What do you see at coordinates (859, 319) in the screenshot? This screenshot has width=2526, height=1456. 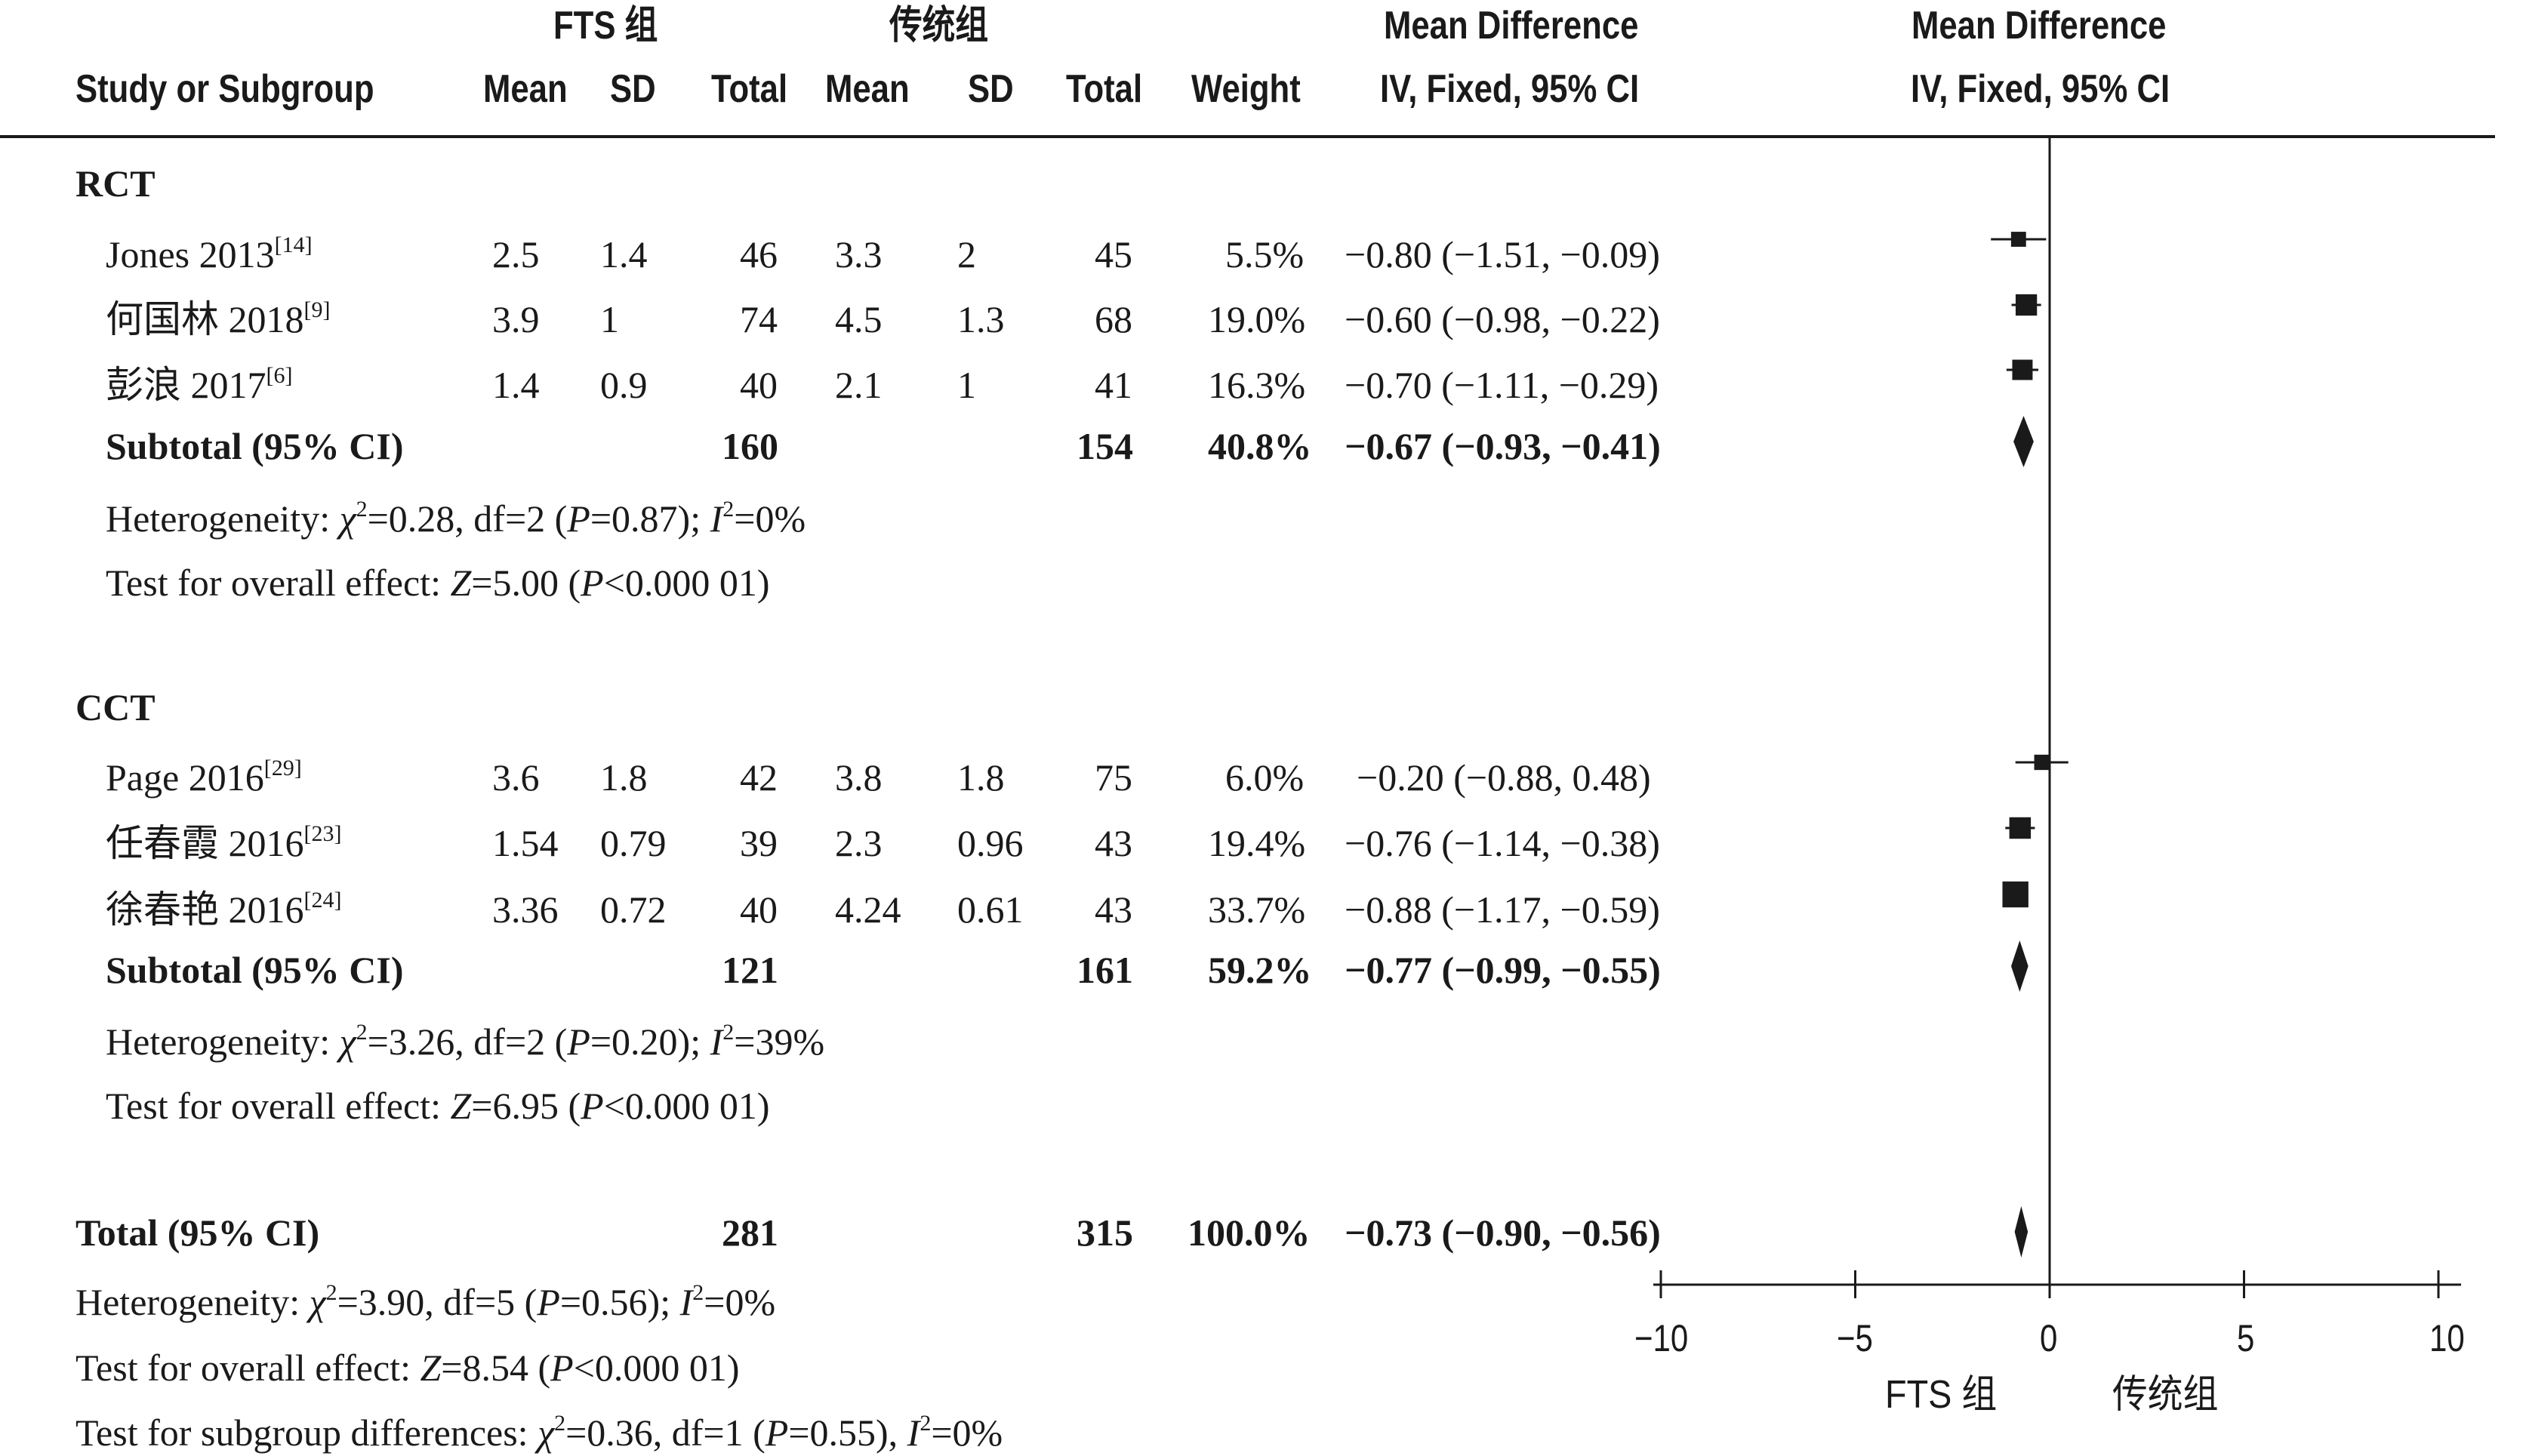 I see `study-mean2: 4.5` at bounding box center [859, 319].